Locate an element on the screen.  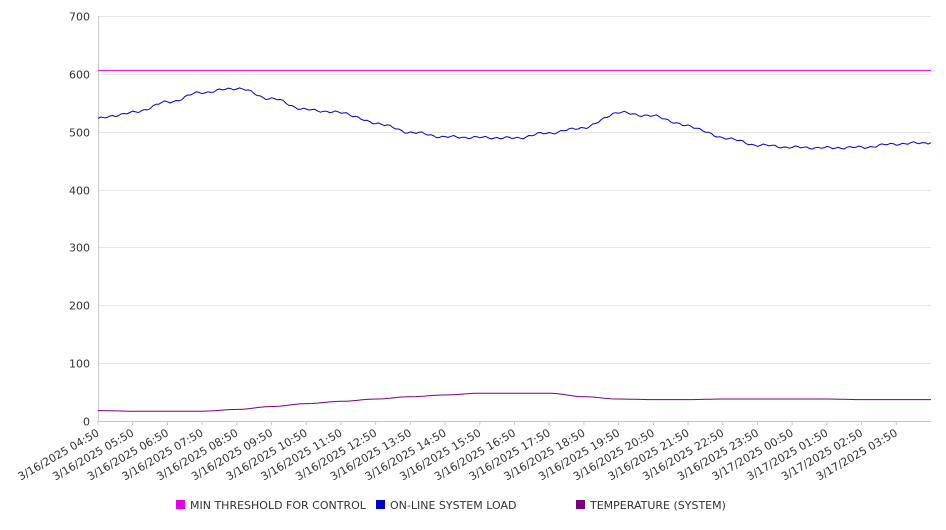
legend-label: MIN THRESHOLD FOR CONTROL is located at coordinates (278, 505).